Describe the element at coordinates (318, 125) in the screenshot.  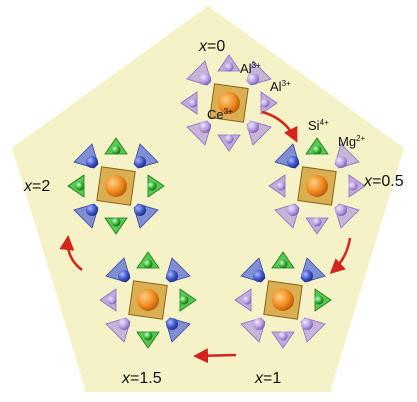
I see `ion-label-si: Si4+` at that location.